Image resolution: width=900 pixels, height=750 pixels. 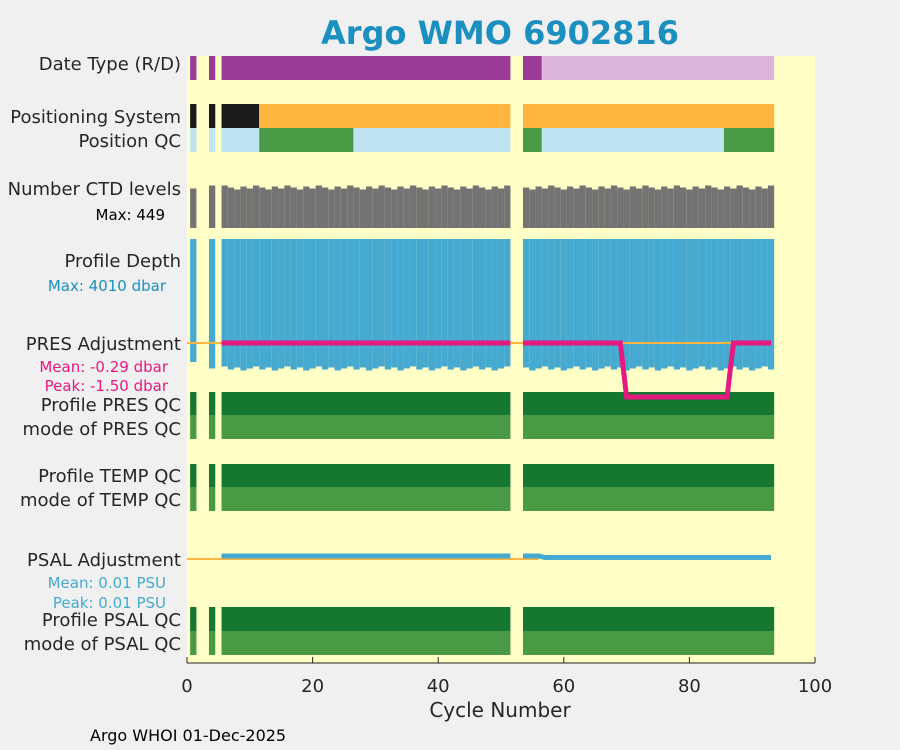 I want to click on row-label-positioning-system: Positioning System, so click(x=95, y=117).